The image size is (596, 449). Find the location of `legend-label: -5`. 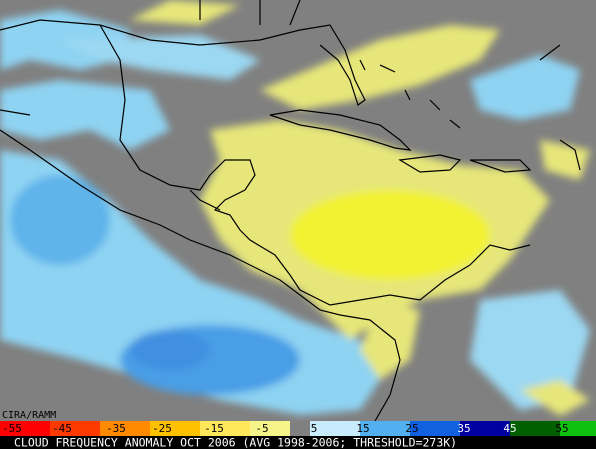

legend-label: -5 is located at coordinates (261, 428).